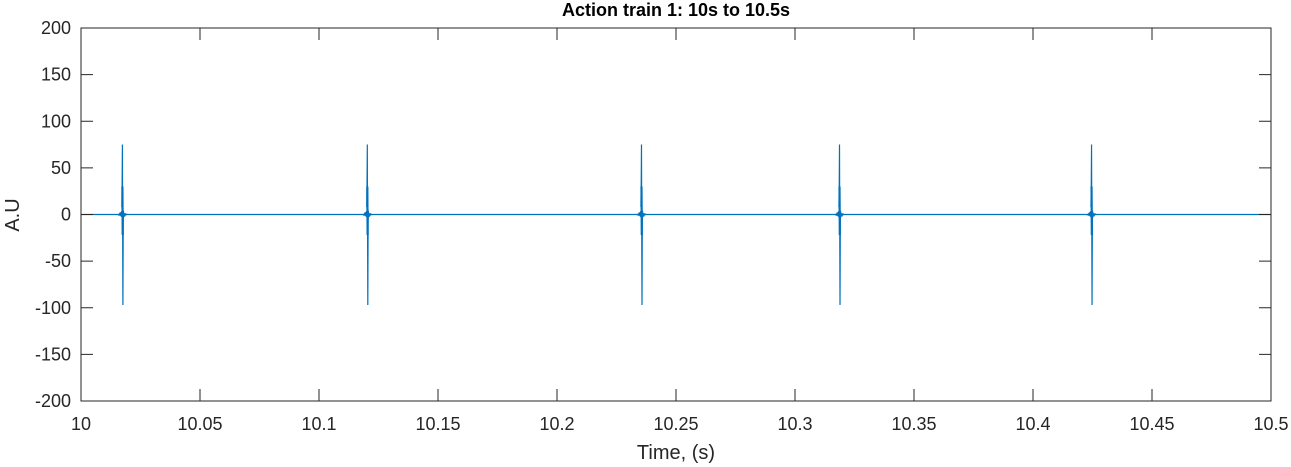 Image resolution: width=1291 pixels, height=467 pixels. I want to click on y-tick-label: 200, so click(56, 28).